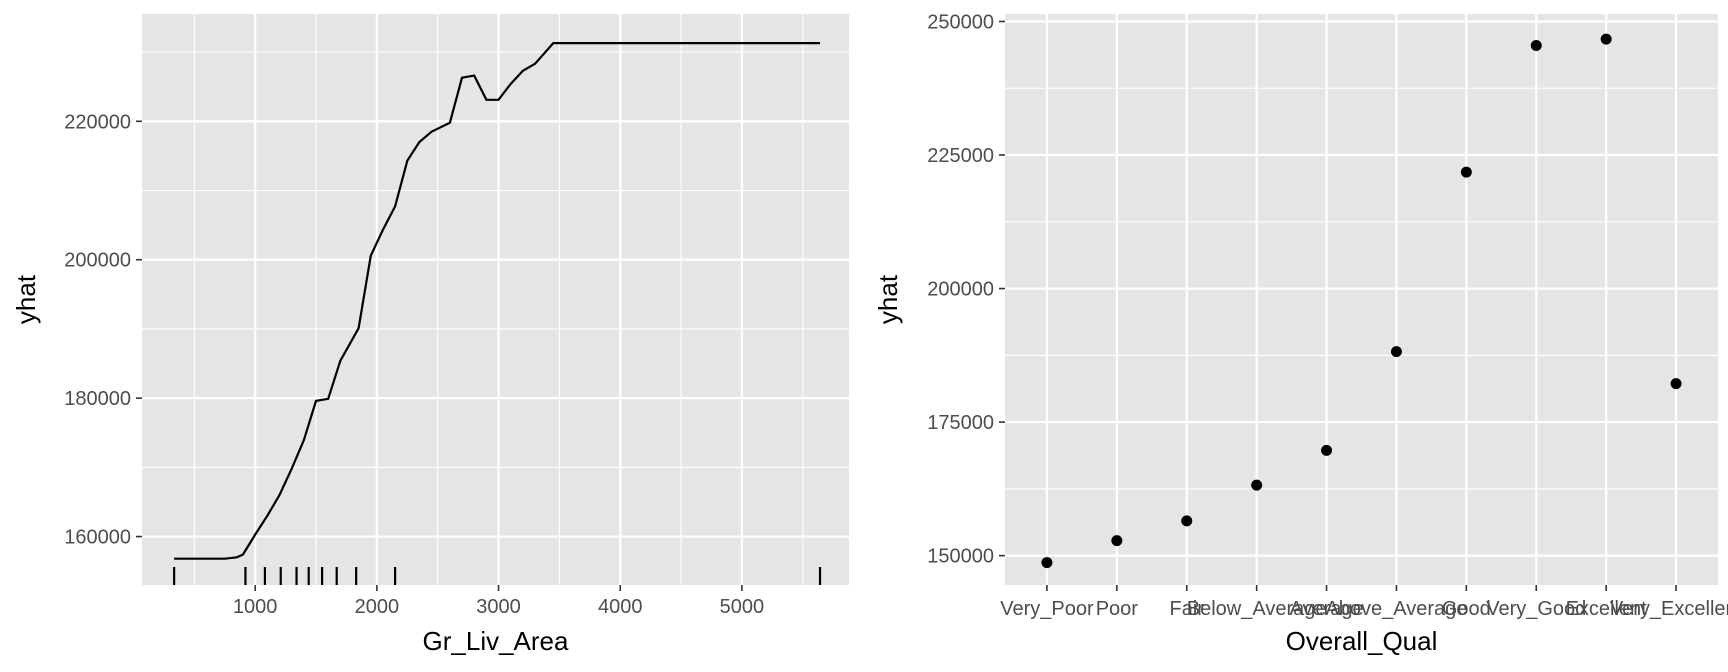 The width and height of the screenshot is (1728, 672). What do you see at coordinates (1607, 609) in the screenshot?
I see `x-tick-label: Excellent` at bounding box center [1607, 609].